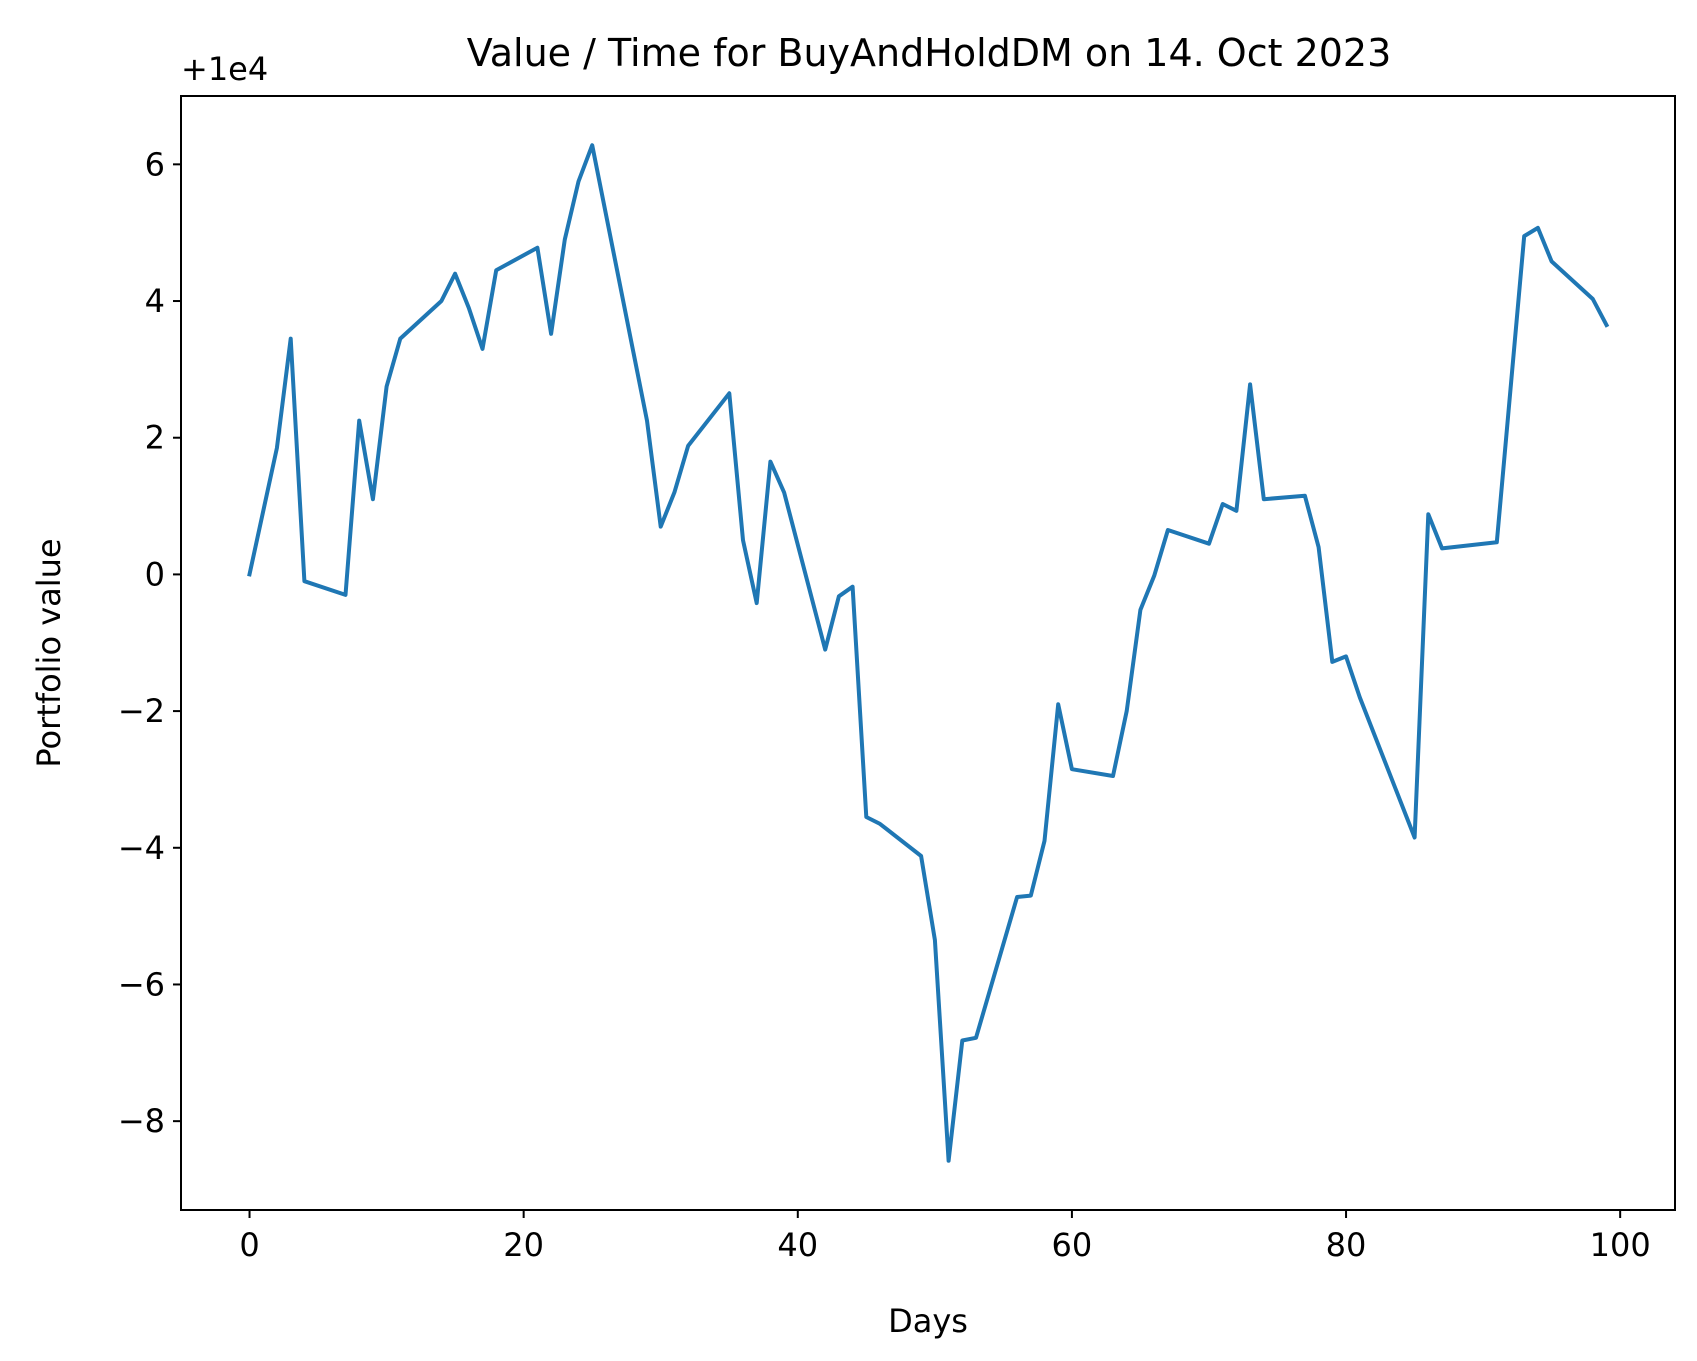 The height and width of the screenshot is (1361, 1697). Describe the element at coordinates (1072, 1245) in the screenshot. I see `x-tick-label: 60` at that location.